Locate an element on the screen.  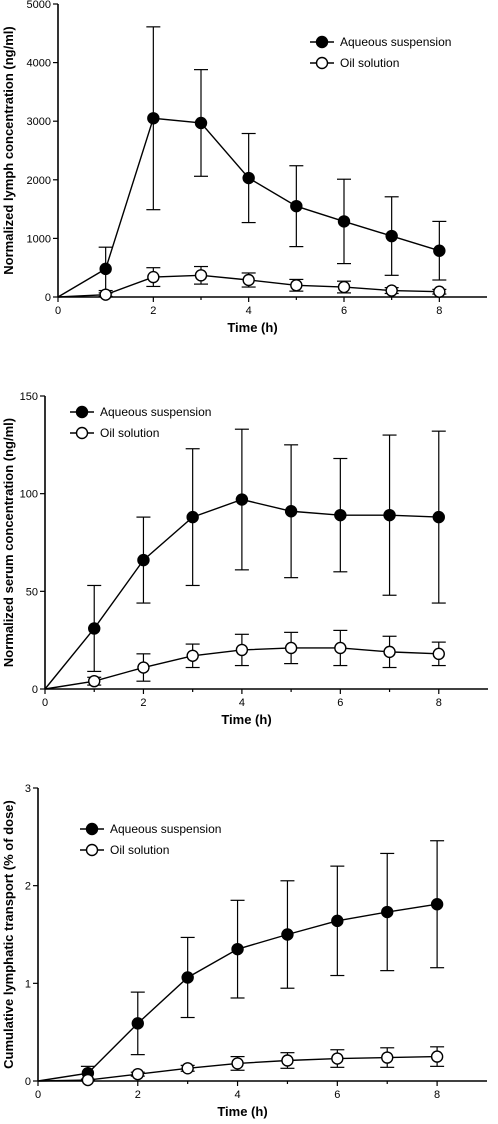
y-tick-label: 2000 is located at coordinates (39, 181).